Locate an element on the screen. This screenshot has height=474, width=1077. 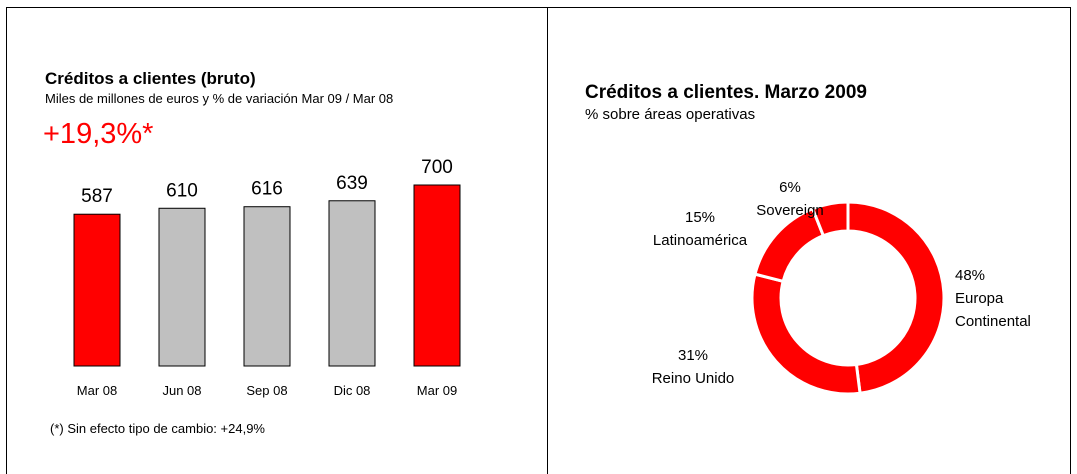
value-label: 48% is located at coordinates (970, 275).